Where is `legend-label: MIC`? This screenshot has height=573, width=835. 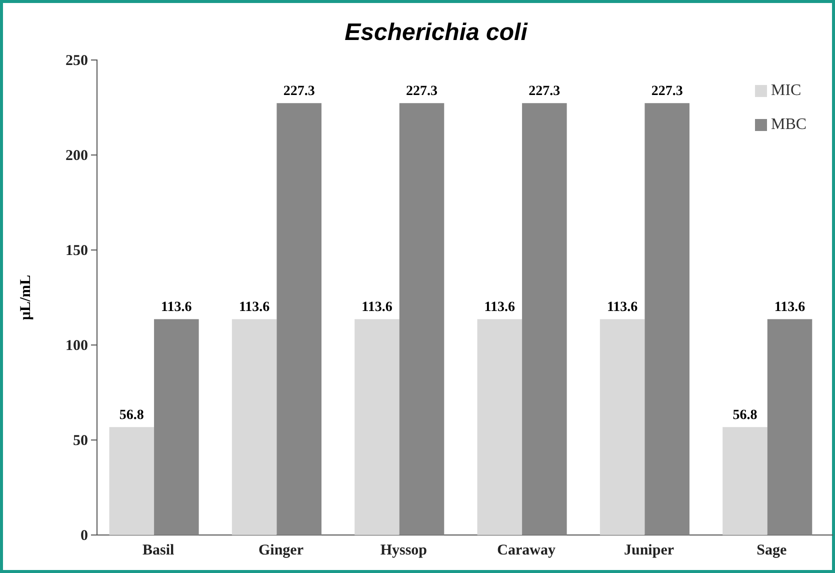 legend-label: MIC is located at coordinates (786, 90).